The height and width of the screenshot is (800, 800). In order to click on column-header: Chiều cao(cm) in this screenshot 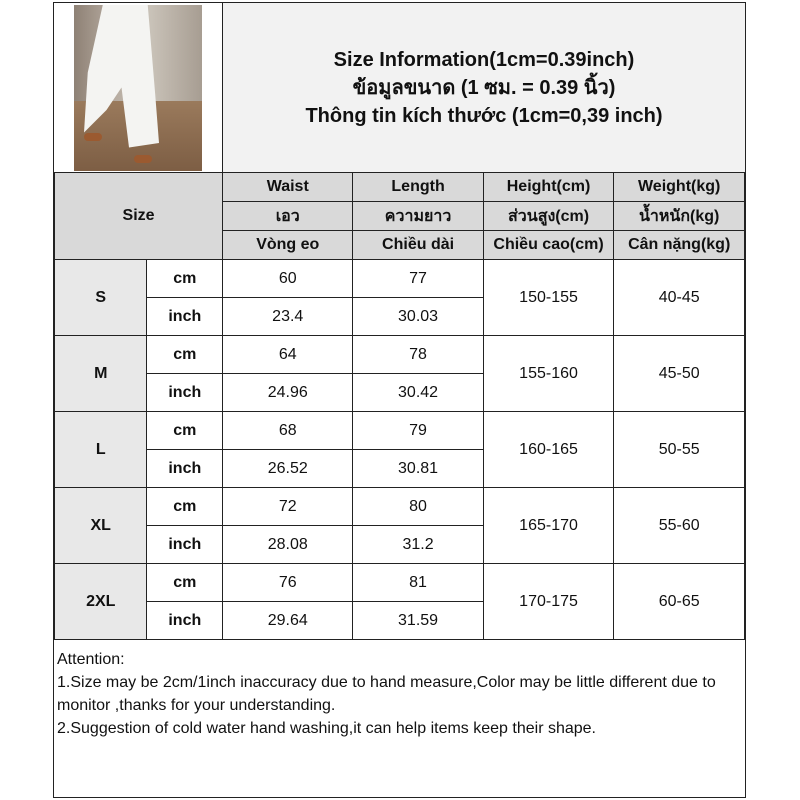, I will do `click(548, 245)`.